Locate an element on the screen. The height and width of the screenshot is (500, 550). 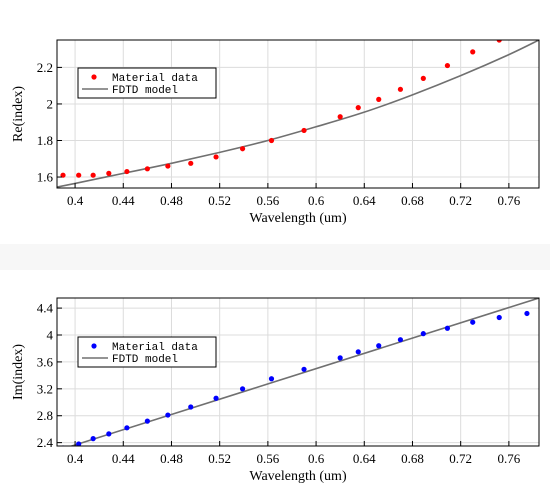
y-tick-label: 2.8 is located at coordinates (45, 415).